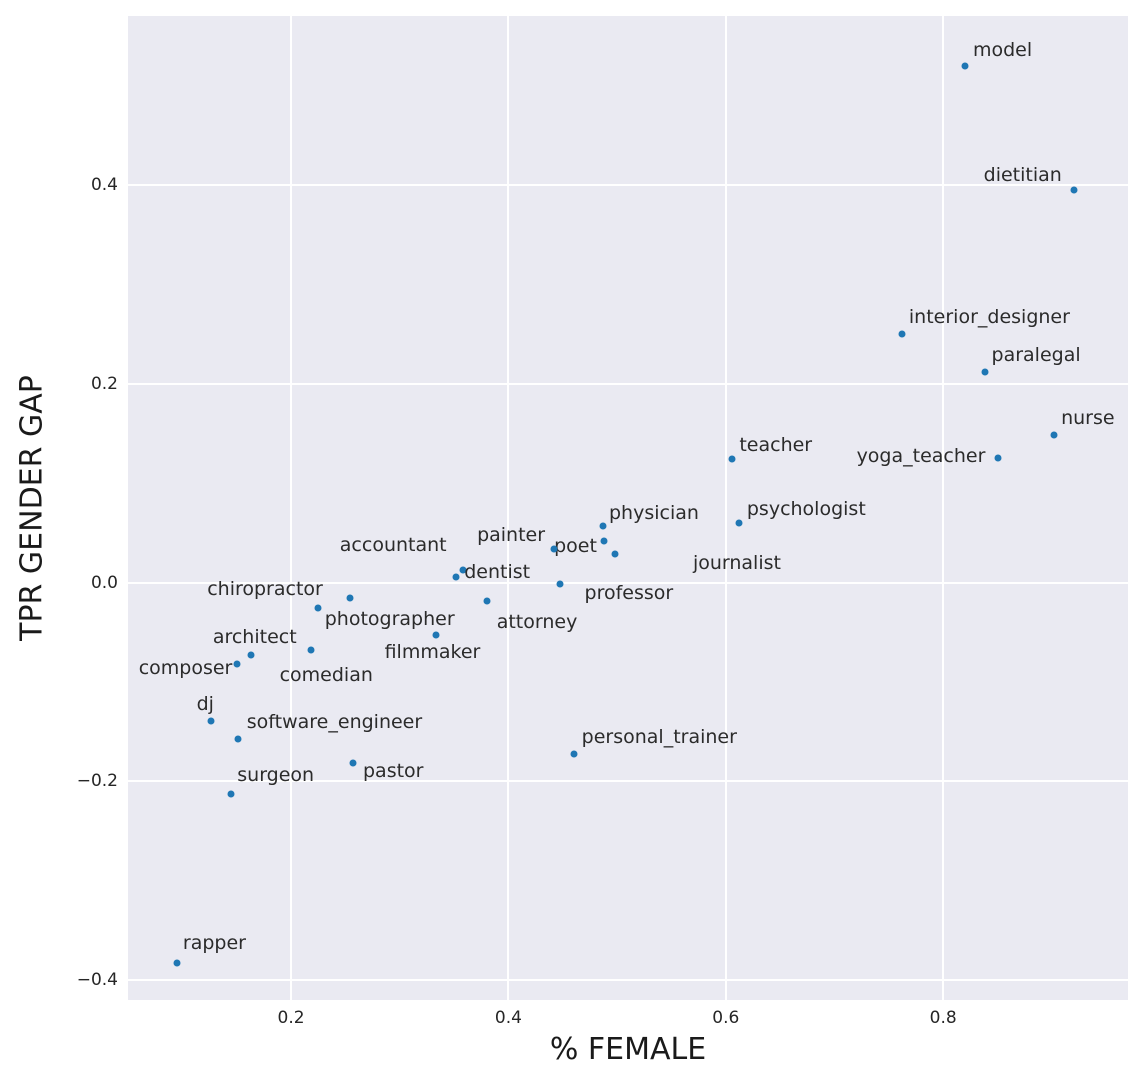 The height and width of the screenshot is (1083, 1140). I want to click on y-tick-label: −0.4, so click(97, 980).